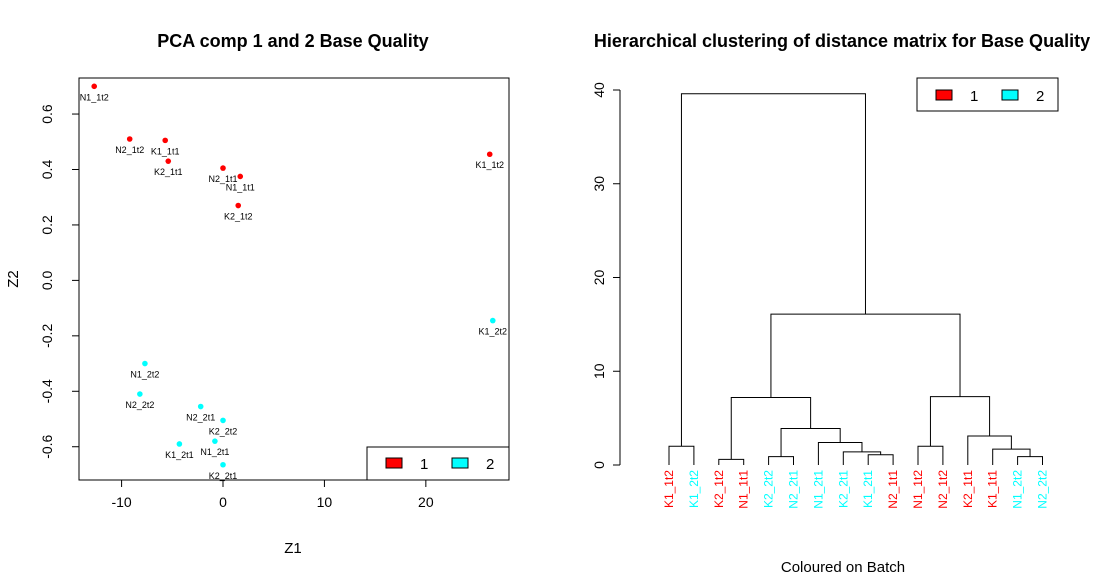 The width and height of the screenshot is (1099, 578). What do you see at coordinates (223, 431) in the screenshot?
I see `pca-point-label: K2_2t2` at bounding box center [223, 431].